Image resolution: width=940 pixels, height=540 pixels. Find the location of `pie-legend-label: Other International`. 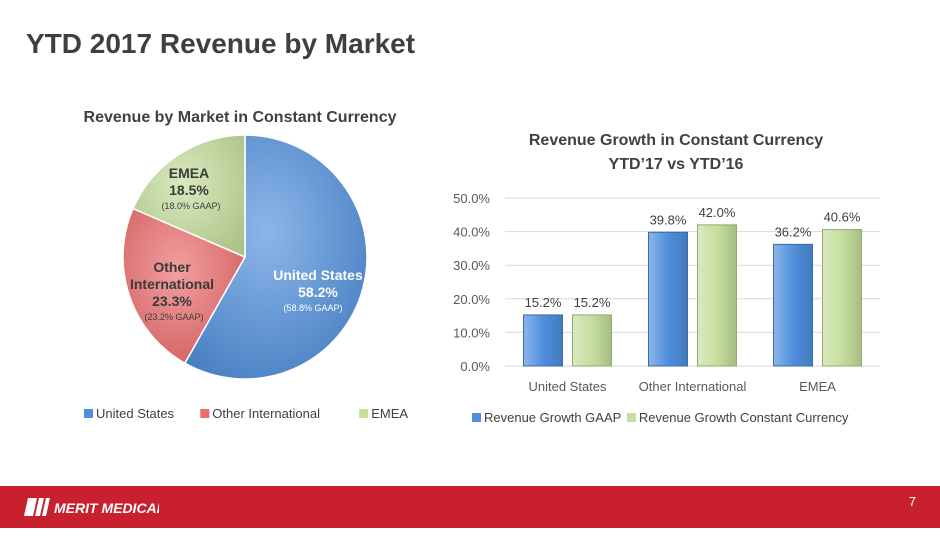

pie-legend-label: Other International is located at coordinates (266, 413).